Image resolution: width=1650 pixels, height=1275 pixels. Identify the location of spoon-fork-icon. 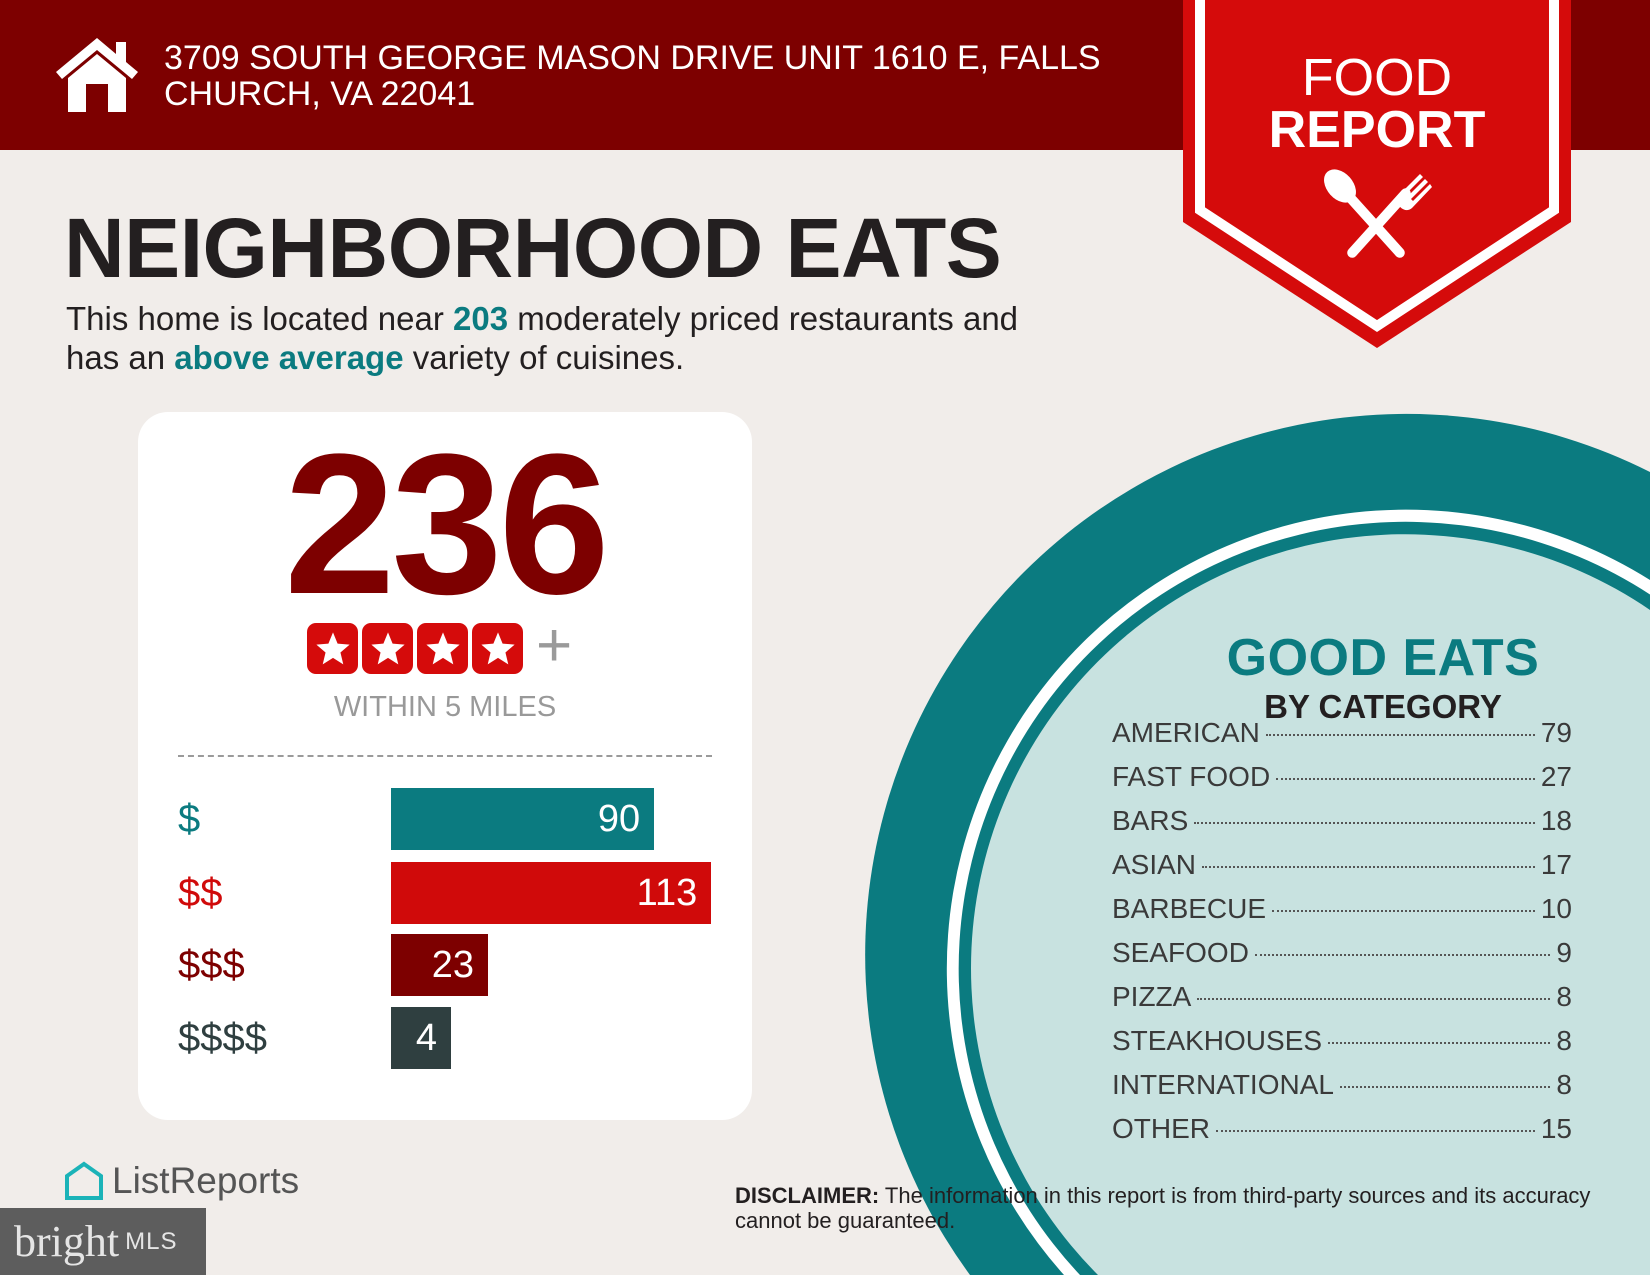
(1378, 213).